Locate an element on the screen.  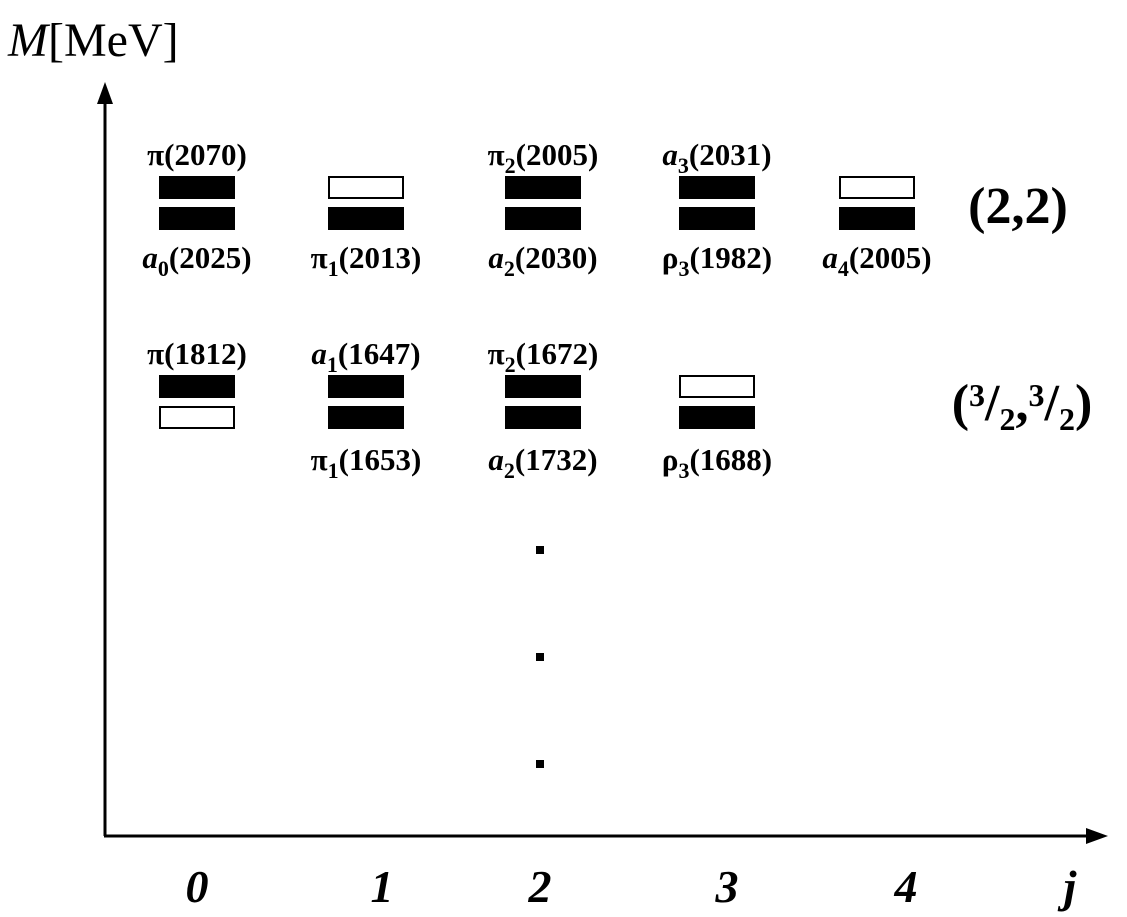
y-axis-arrowhead is located at coordinates (105, 93).